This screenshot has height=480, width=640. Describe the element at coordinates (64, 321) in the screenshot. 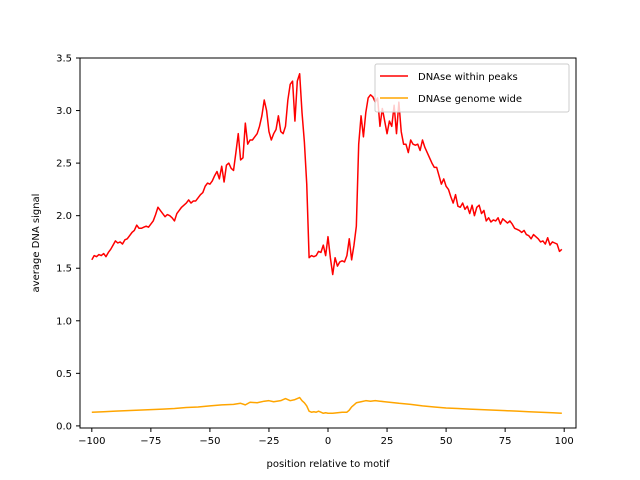

I see `y-tick-label: 1.0` at that location.